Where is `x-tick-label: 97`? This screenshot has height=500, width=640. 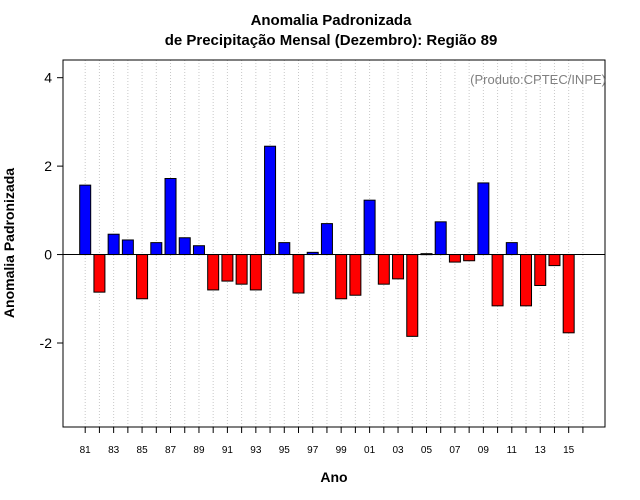 x-tick-label: 97 is located at coordinates (313, 450).